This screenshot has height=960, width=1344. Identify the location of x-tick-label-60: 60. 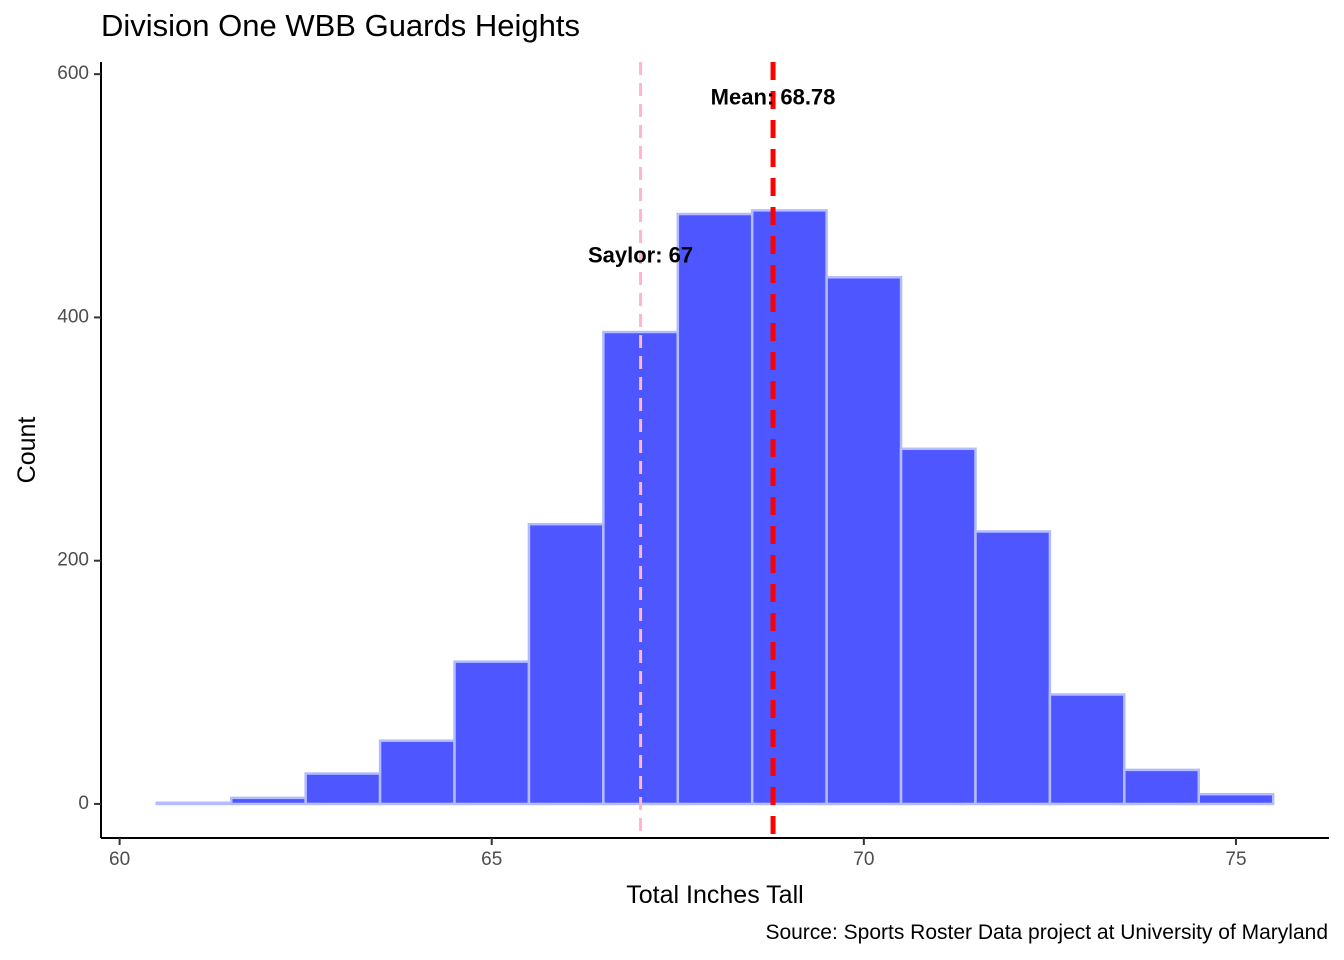
(119, 859).